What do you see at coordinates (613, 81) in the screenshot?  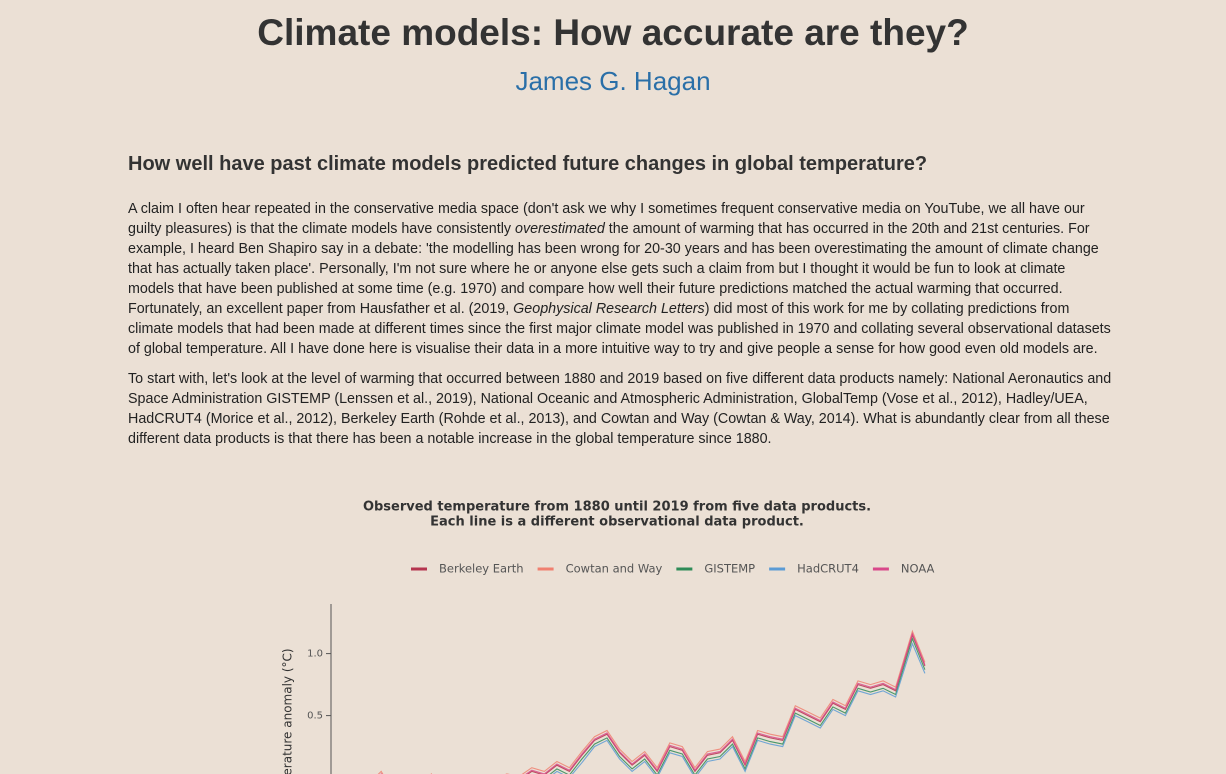 I see `author: James G. Hagan` at bounding box center [613, 81].